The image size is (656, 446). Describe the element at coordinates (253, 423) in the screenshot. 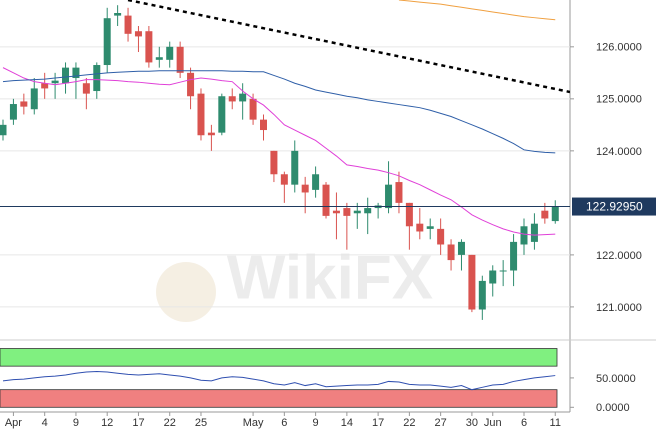

I see `x-tick-label: May` at that location.